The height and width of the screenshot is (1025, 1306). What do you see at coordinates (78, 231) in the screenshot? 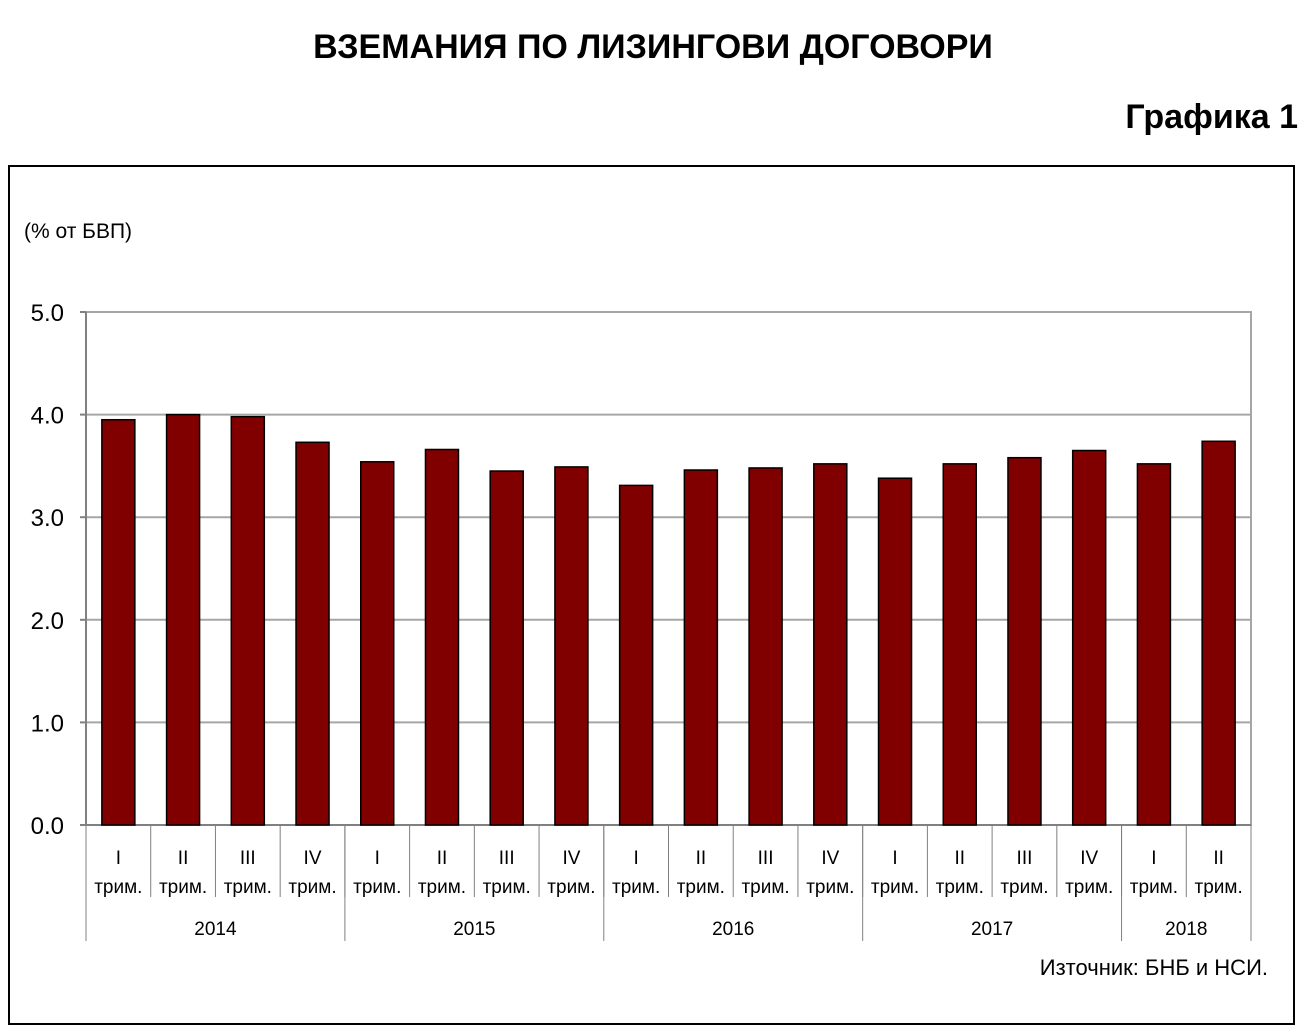
I see `y-axis-unit-label: (% от БВП)` at bounding box center [78, 231].